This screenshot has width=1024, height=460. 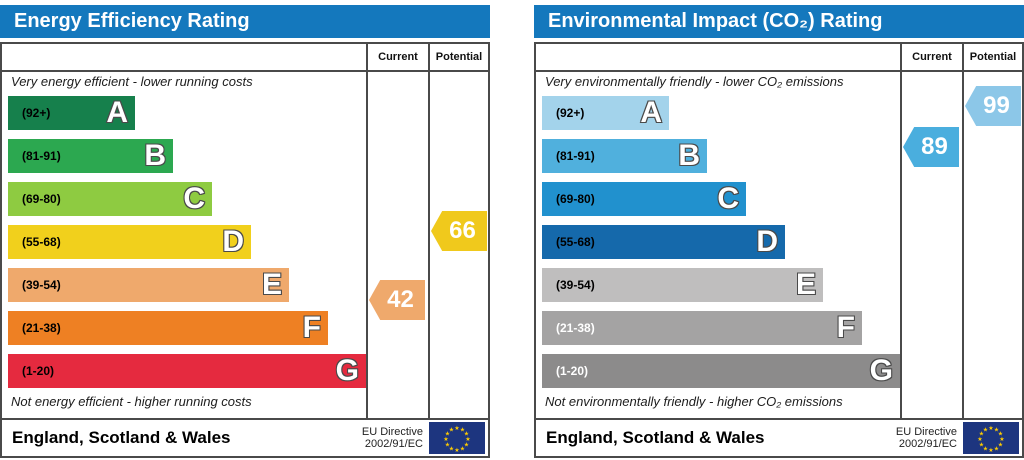 What do you see at coordinates (934, 146) in the screenshot?
I see `current-rating-value: 89` at bounding box center [934, 146].